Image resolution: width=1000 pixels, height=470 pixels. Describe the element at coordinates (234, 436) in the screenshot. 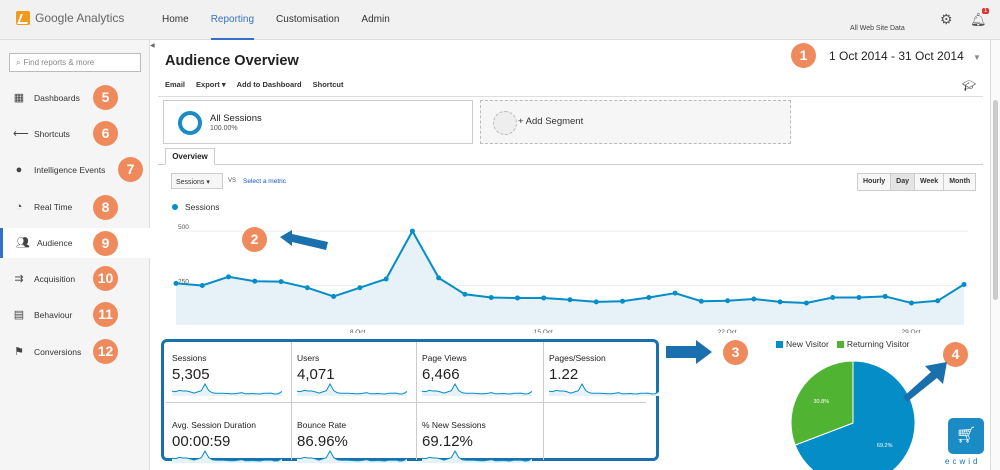

I see `scorecard: Avg. Session Duration 00:00:59` at that location.